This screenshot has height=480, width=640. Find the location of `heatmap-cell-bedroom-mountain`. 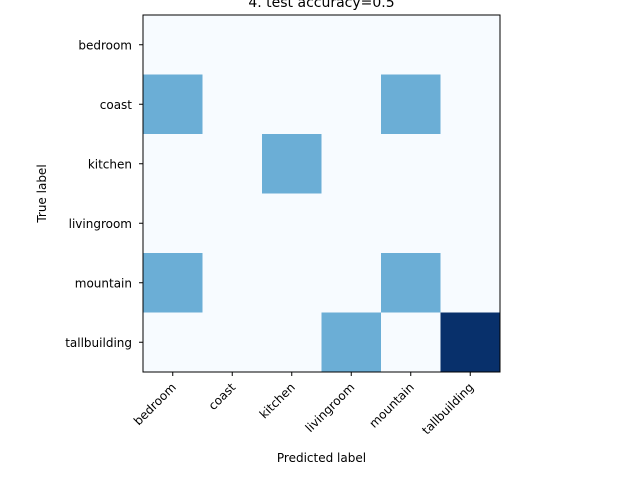

heatmap-cell-bedroom-mountain is located at coordinates (411, 45).